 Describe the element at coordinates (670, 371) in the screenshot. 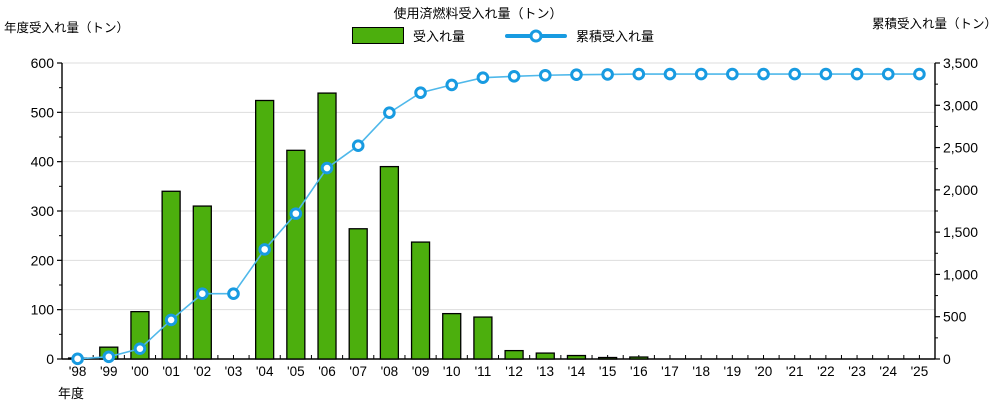

I see `x-axis-tick-label: '17` at that location.